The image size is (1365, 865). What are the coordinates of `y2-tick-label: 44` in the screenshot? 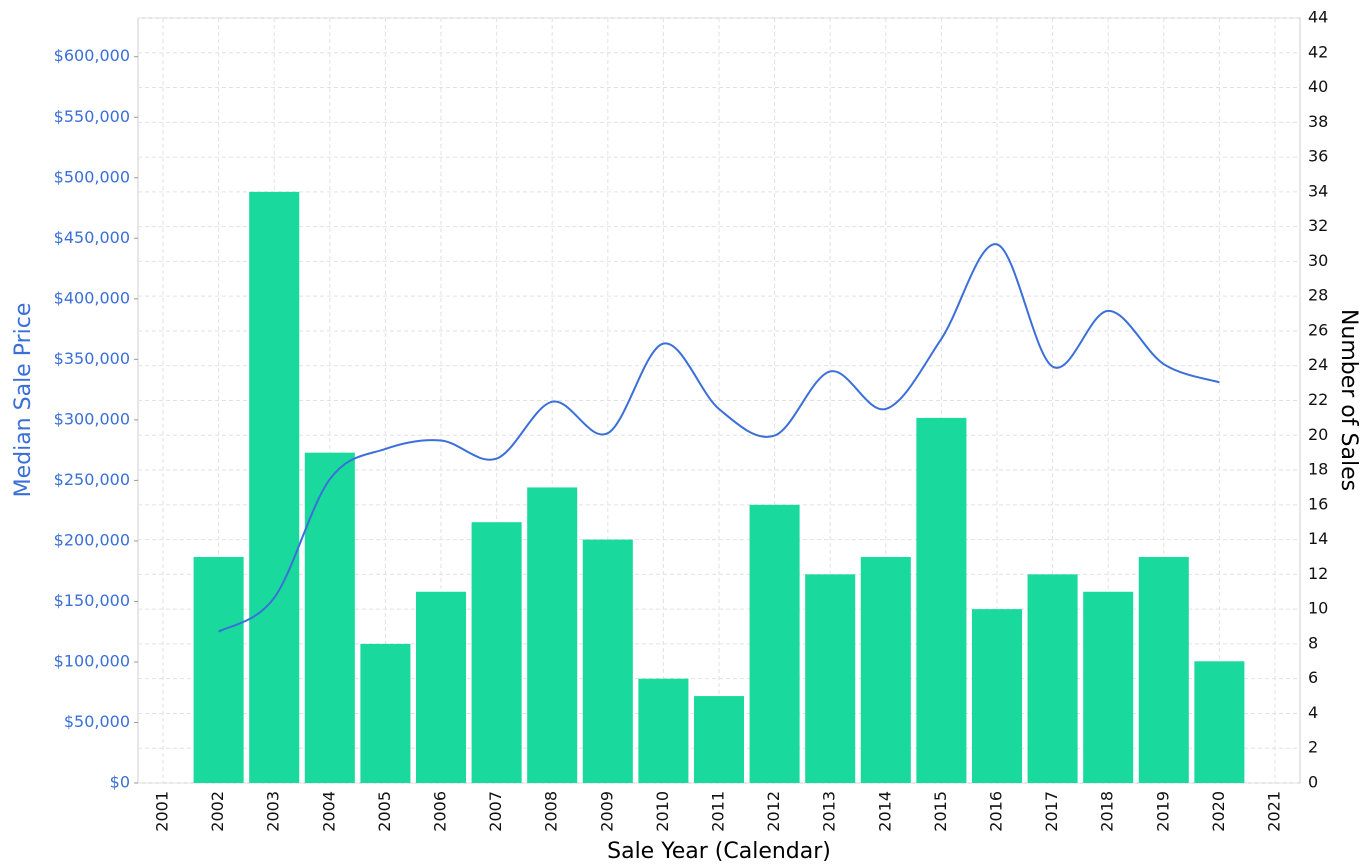 It's located at (1318, 17).